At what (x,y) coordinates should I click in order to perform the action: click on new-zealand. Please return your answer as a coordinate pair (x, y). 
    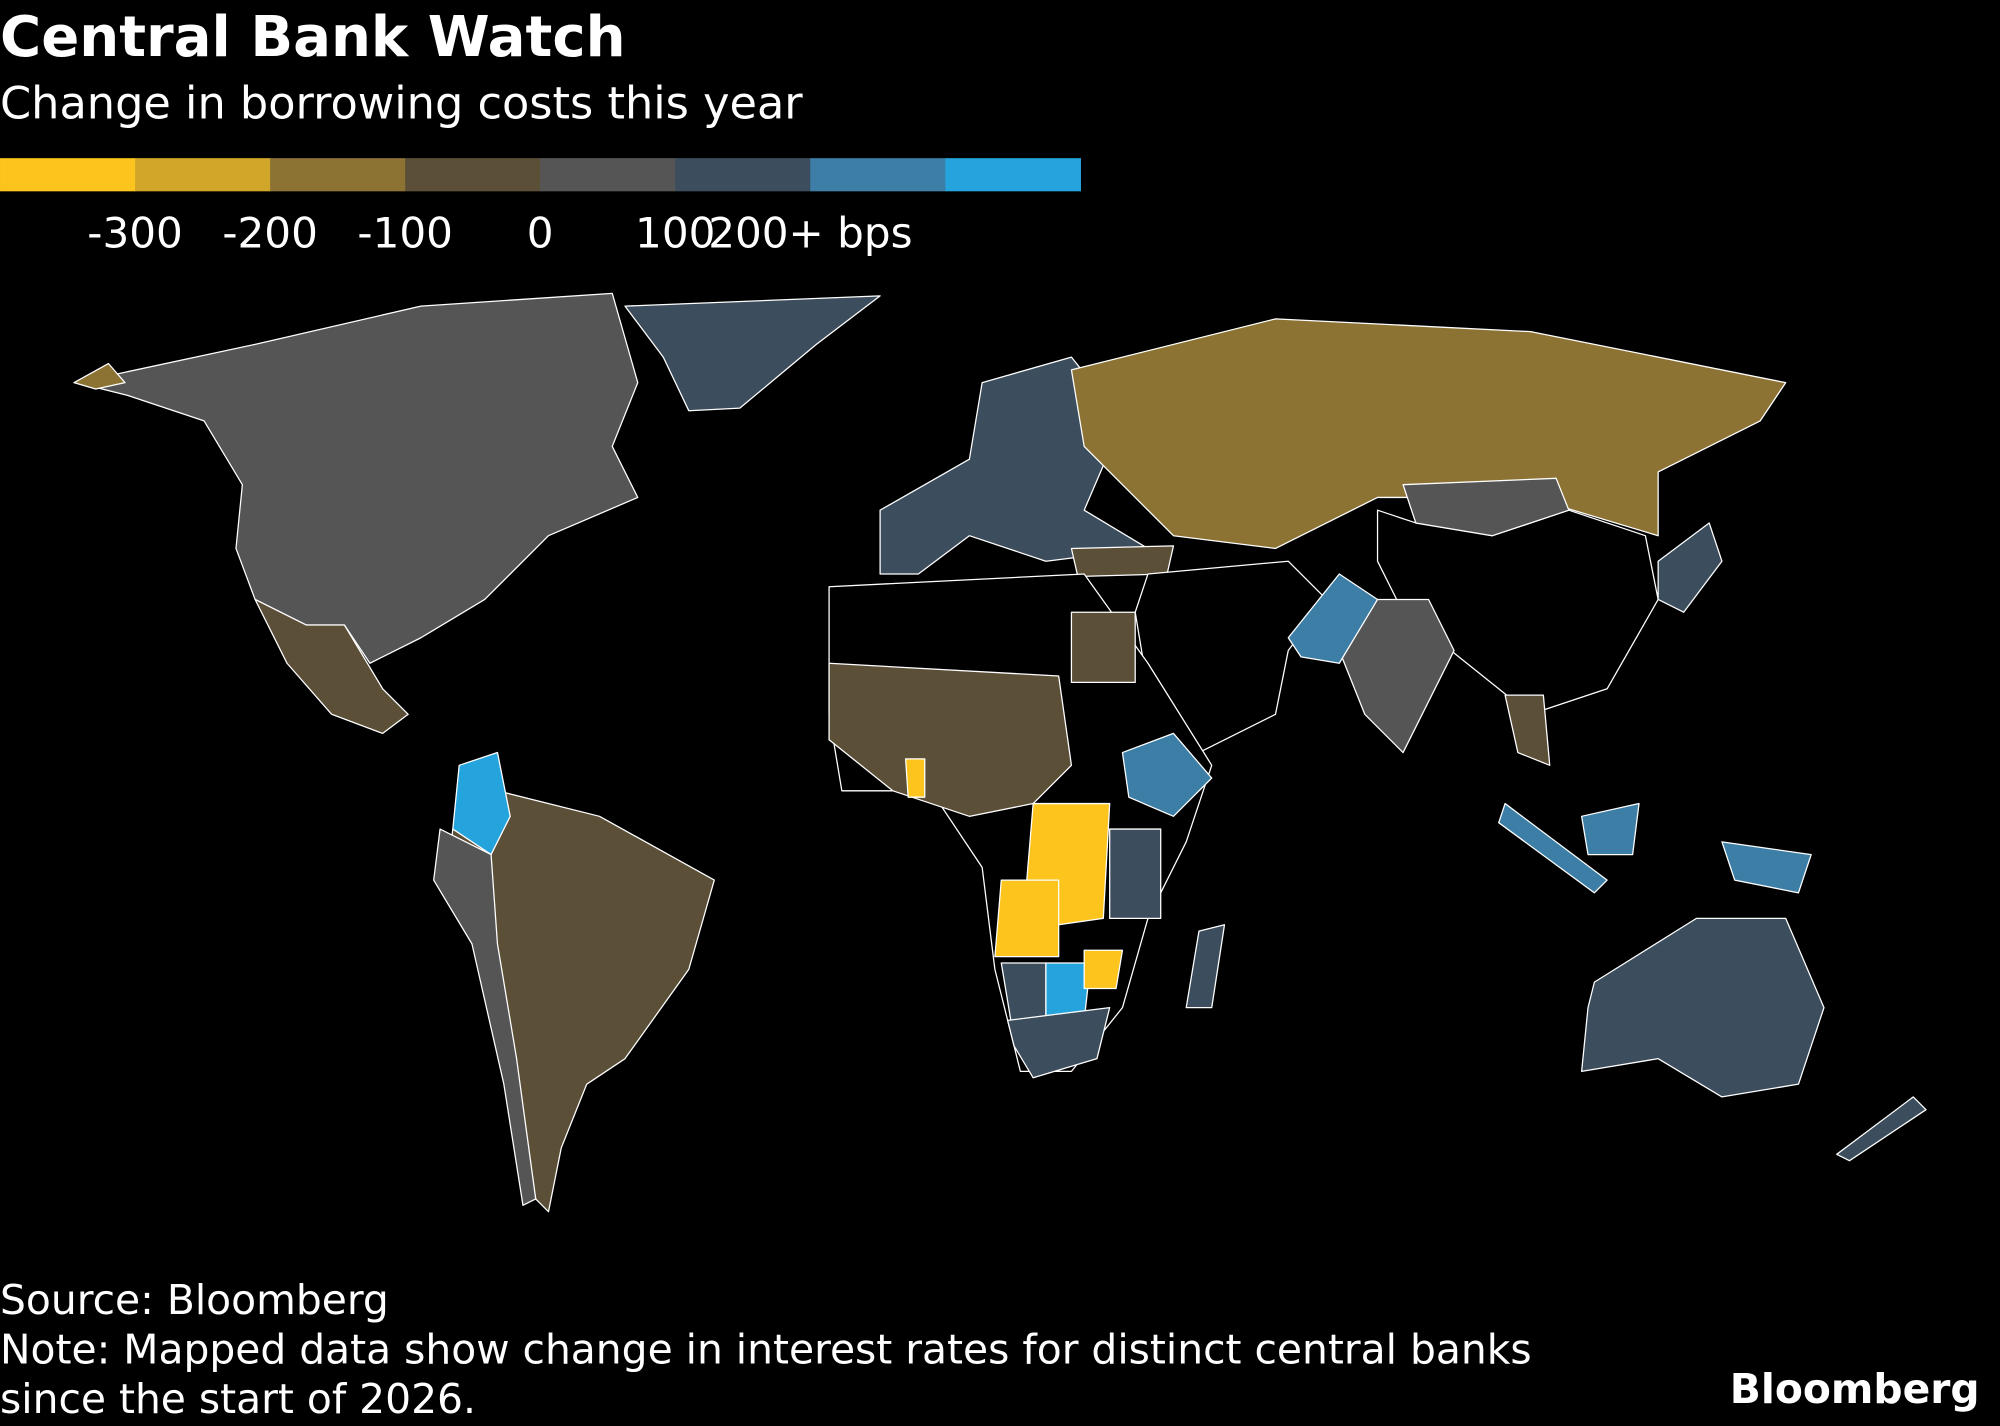
    Looking at the image, I should click on (1881, 1129).